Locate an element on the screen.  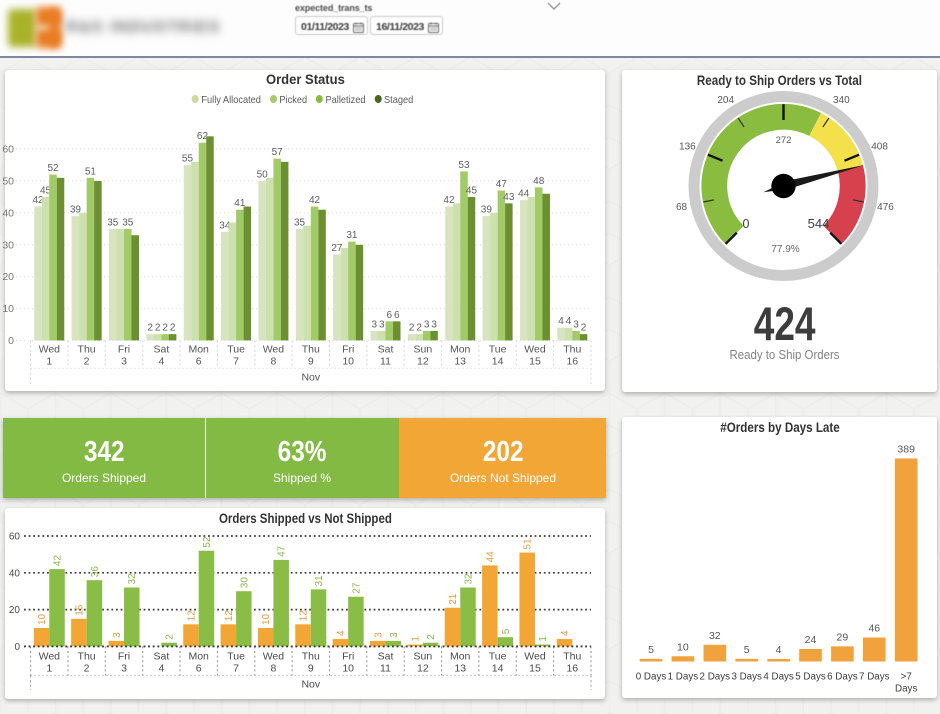
svg-text: 57 is located at coordinates (278, 152).